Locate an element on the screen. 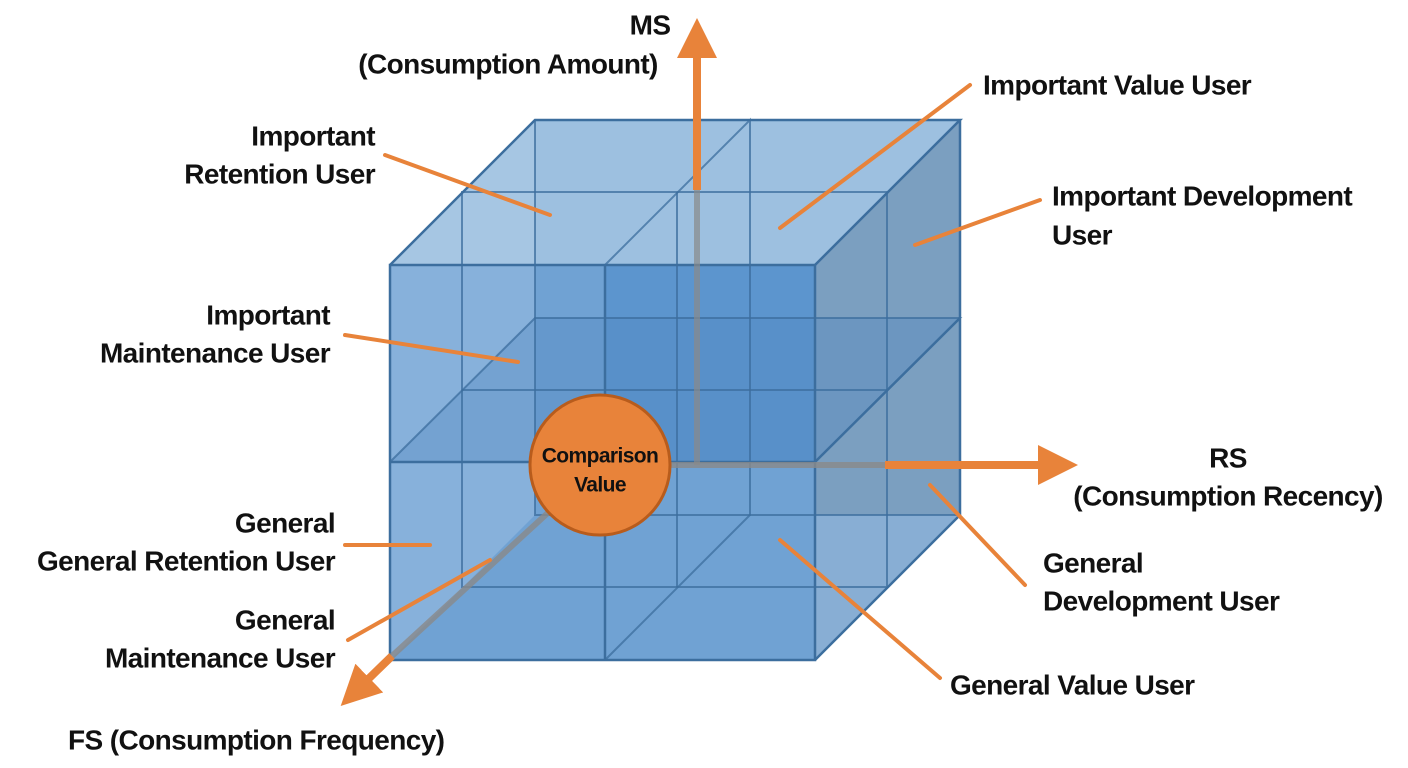 The image size is (1408, 768). right-mid is located at coordinates (887, 390).